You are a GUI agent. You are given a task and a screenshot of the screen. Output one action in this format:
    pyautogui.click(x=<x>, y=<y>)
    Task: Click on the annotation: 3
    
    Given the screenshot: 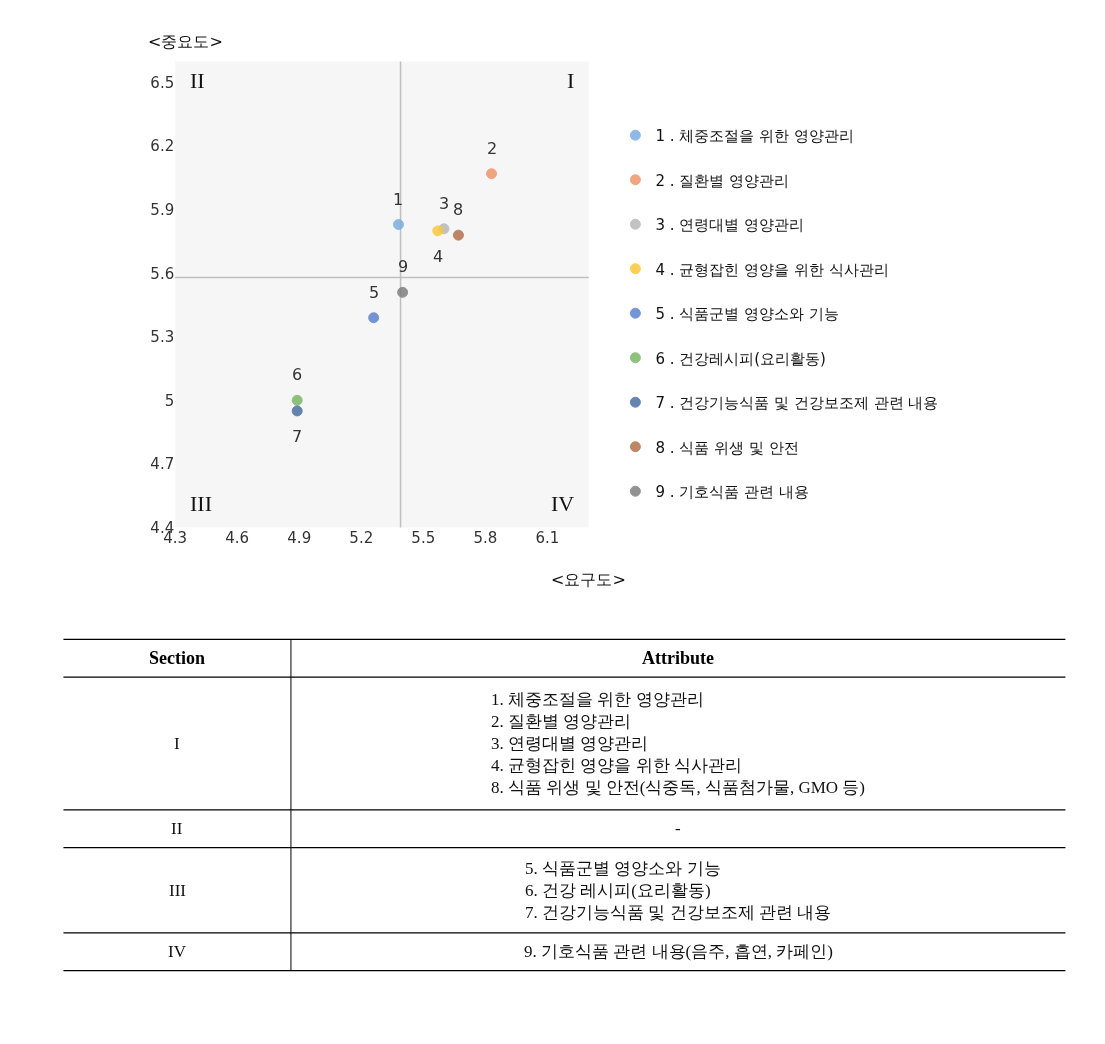 What is the action you would take?
    pyautogui.click(x=444, y=203)
    